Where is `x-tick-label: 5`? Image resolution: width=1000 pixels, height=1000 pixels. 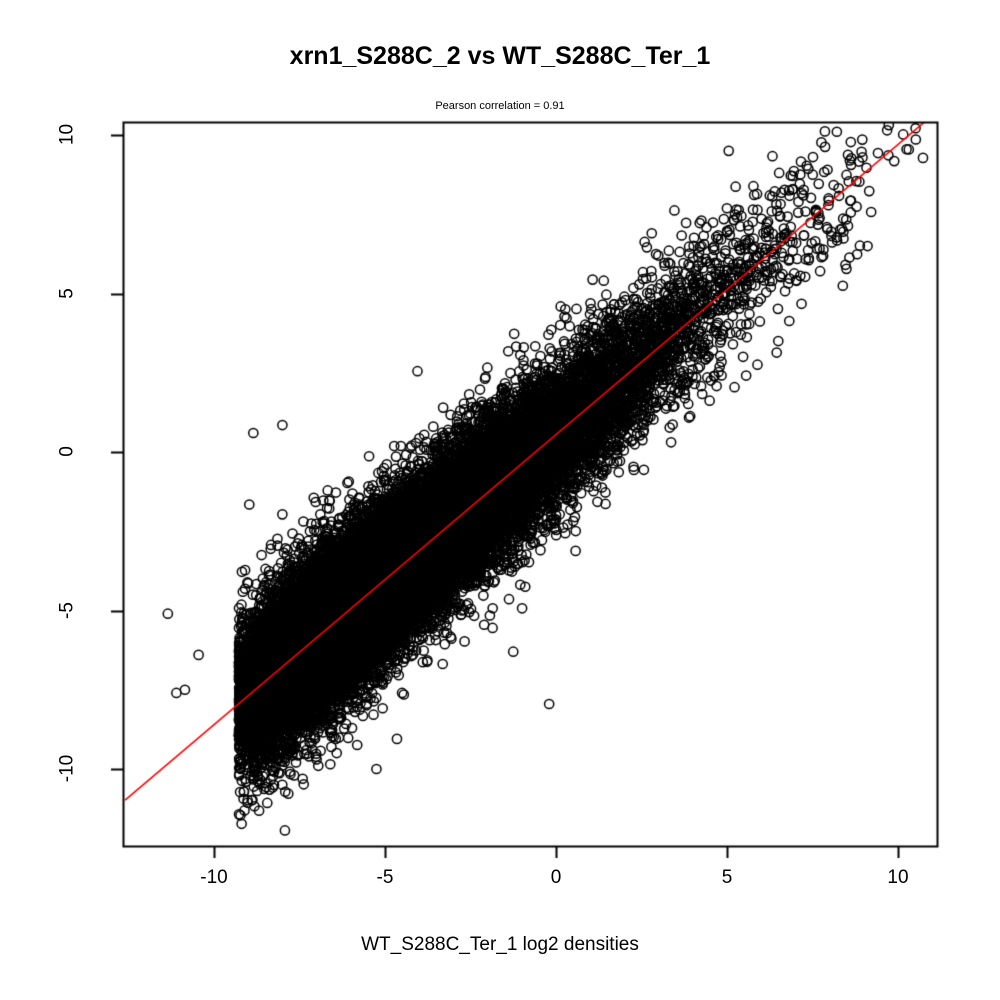
x-tick-label: 5 is located at coordinates (727, 877).